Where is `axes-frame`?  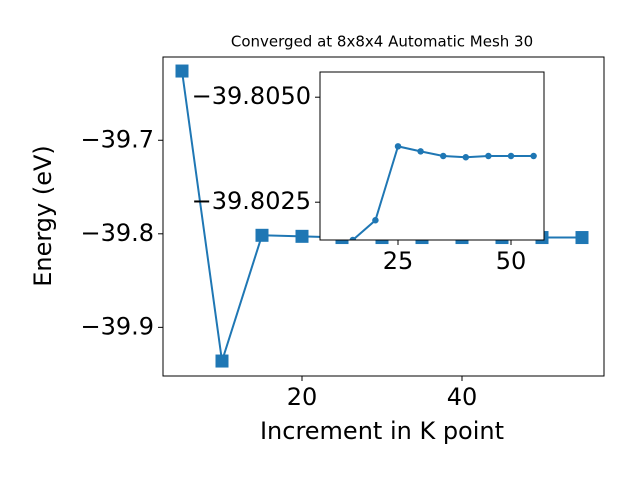
axes-frame is located at coordinates (432, 156).